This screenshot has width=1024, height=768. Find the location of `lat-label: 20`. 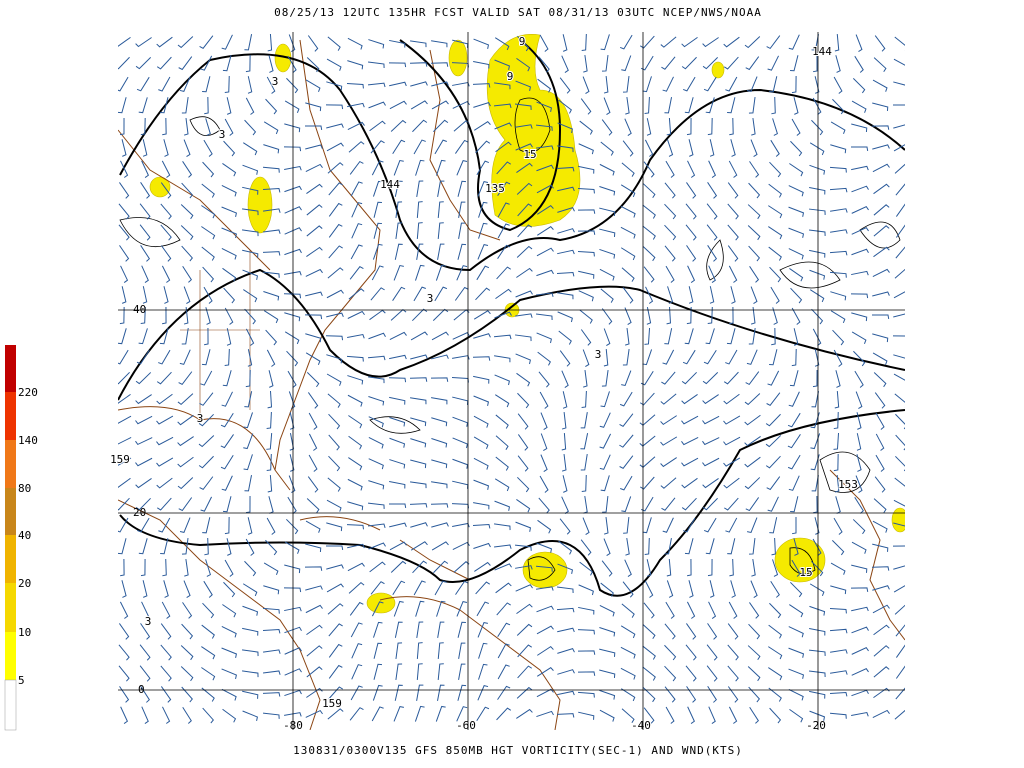

lat-label: 20 is located at coordinates (139, 512).